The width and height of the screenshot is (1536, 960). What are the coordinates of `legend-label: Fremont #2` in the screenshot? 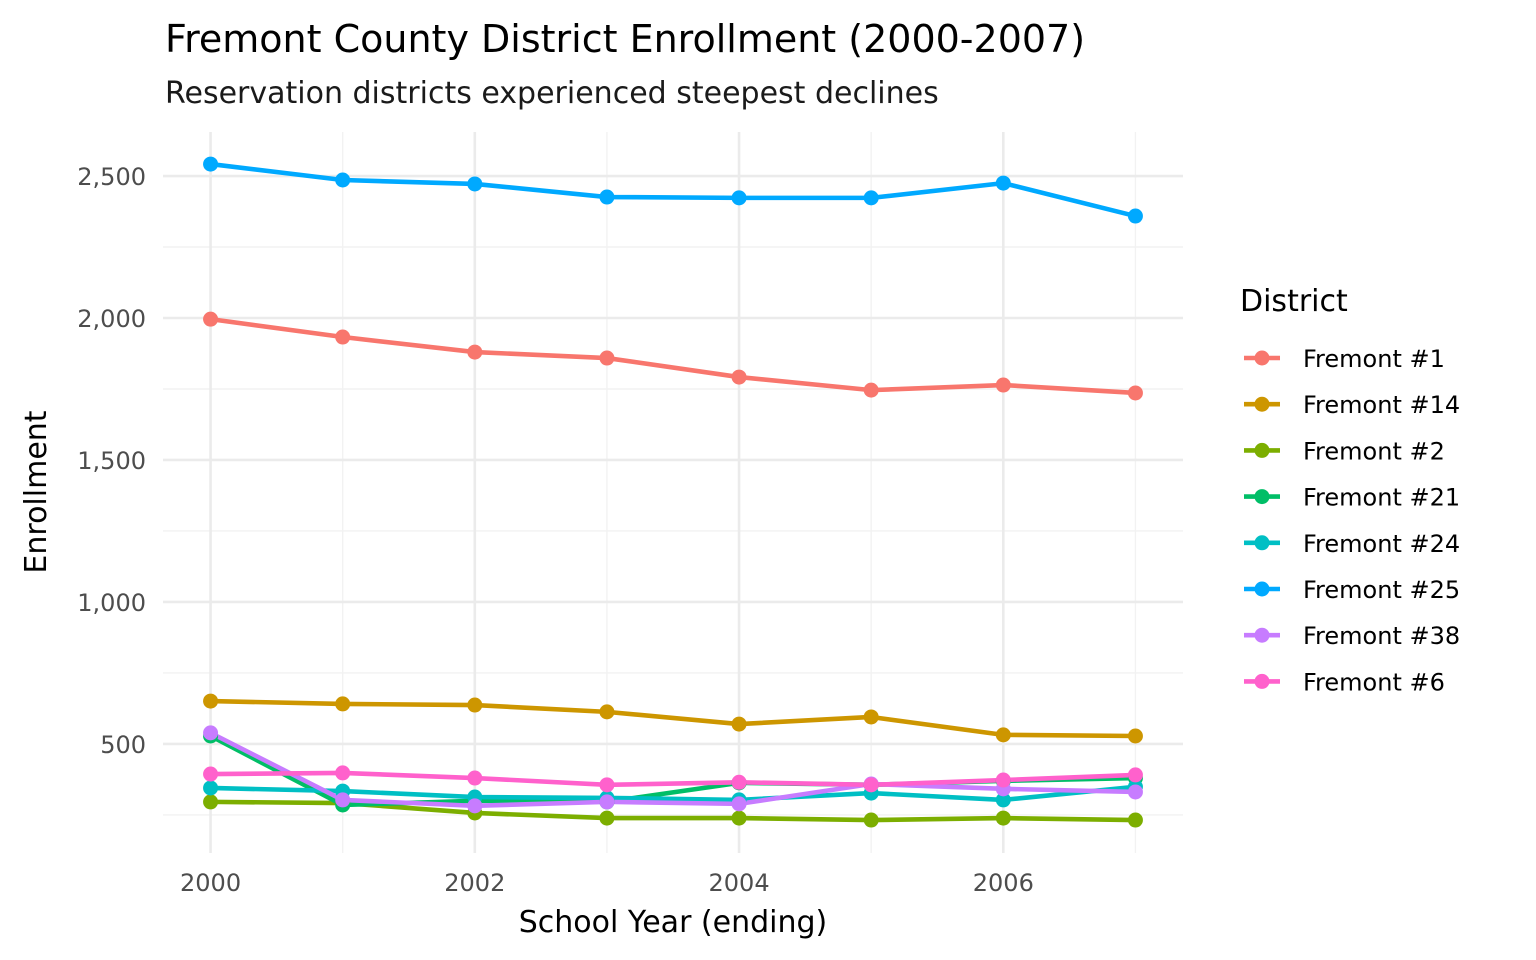 It's located at (1374, 451).